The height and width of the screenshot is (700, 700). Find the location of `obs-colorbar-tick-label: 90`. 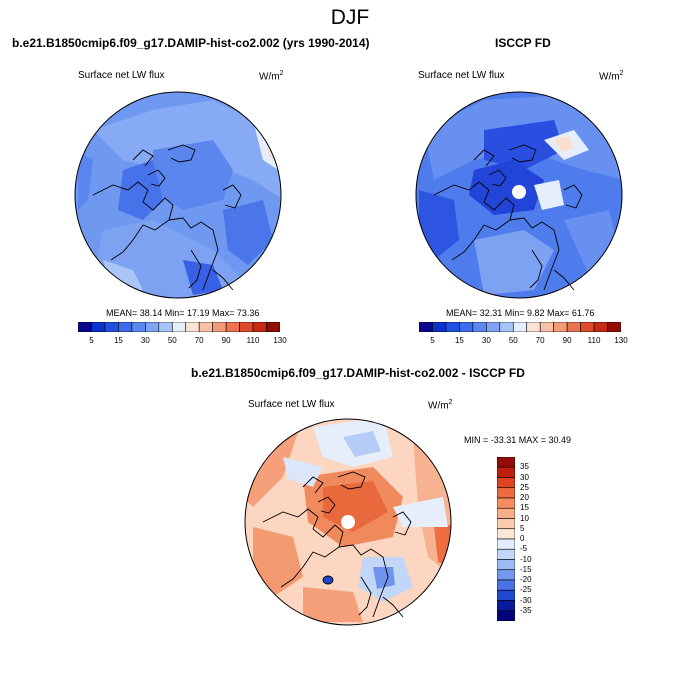

obs-colorbar-tick-label: 90 is located at coordinates (567, 340).